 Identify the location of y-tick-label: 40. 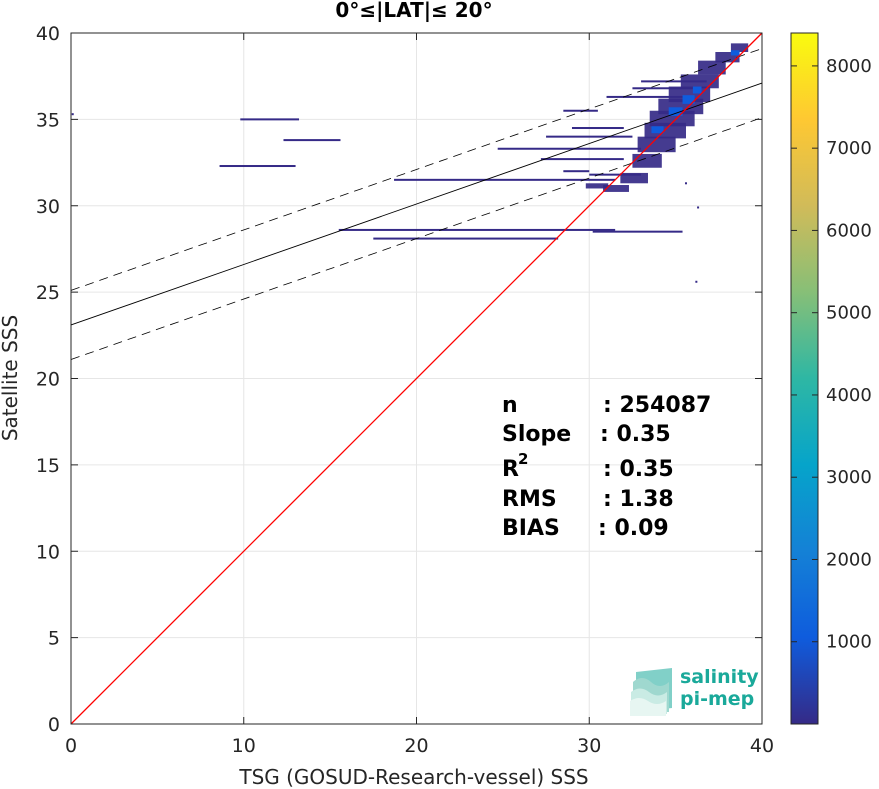
(48, 34).